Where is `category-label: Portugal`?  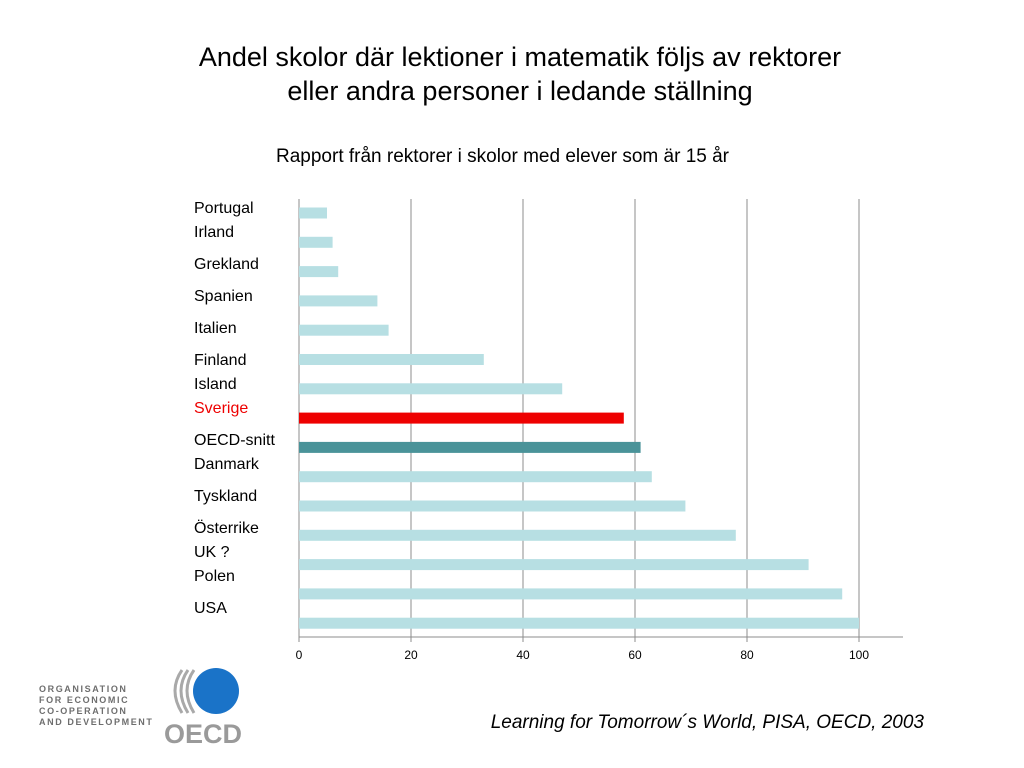 category-label: Portugal is located at coordinates (224, 208).